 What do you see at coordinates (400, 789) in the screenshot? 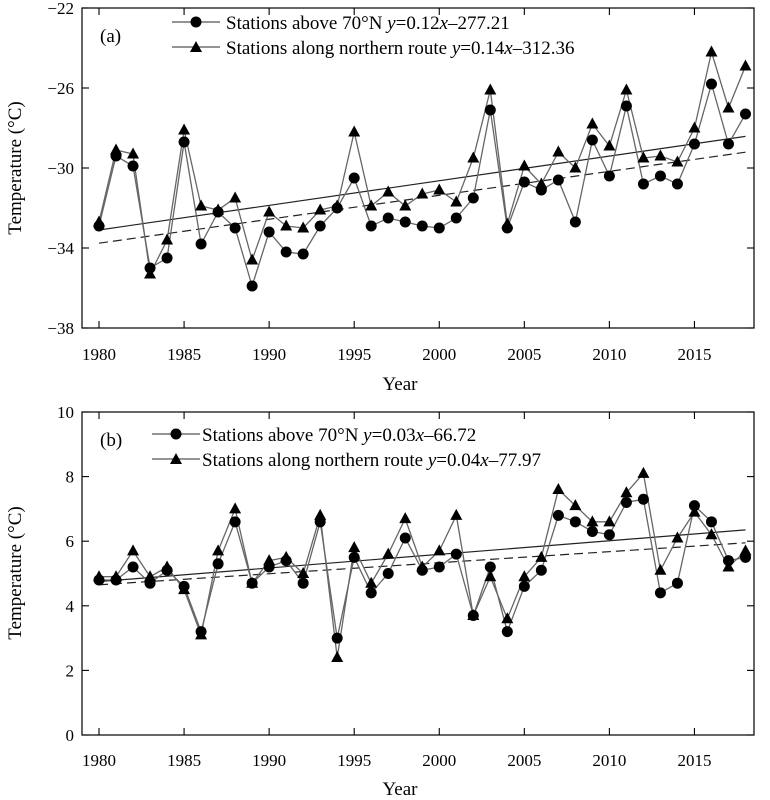
I see `panel-b-x-axis-title: Year` at bounding box center [400, 789].